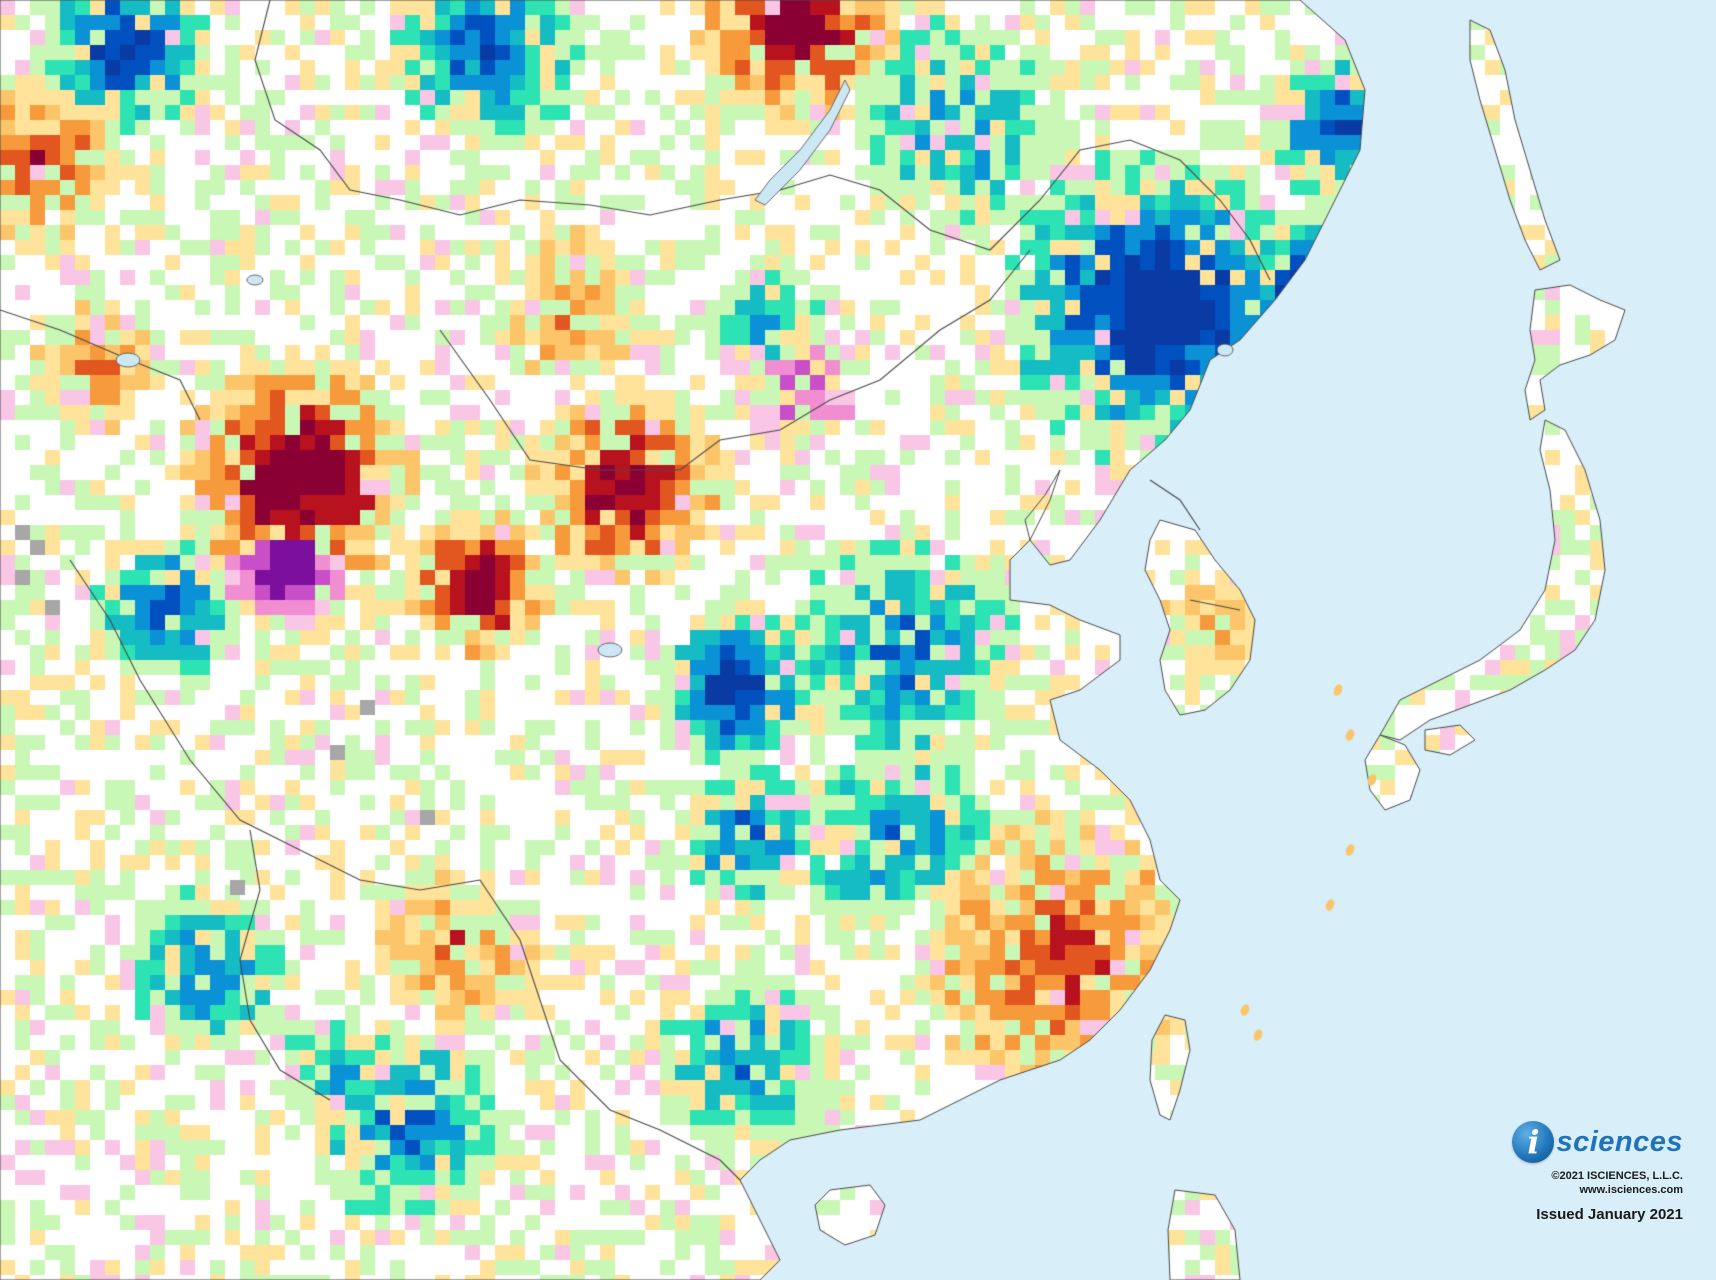  I want to click on copyright-text: ©2021 ISCIENCES, L.L.C., so click(1617, 1176).